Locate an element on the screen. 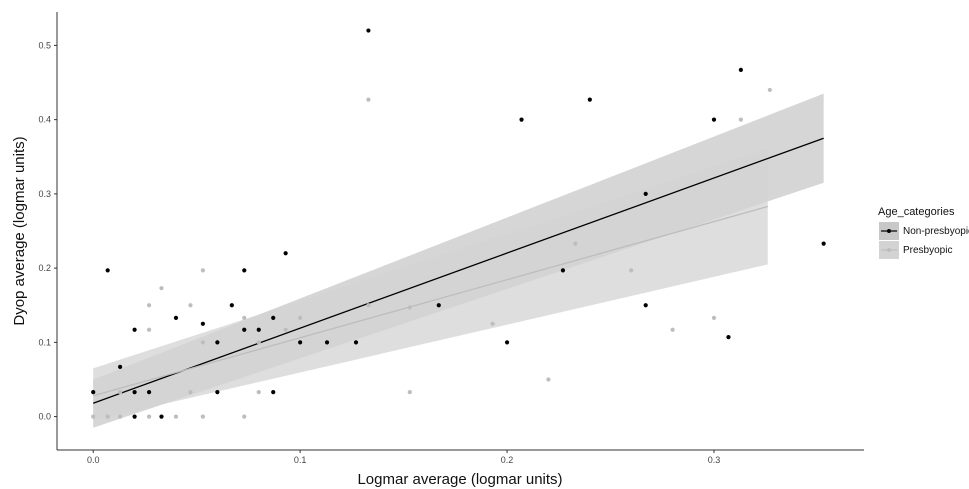 Image resolution: width=969 pixels, height=489 pixels. x-tick-label: 0.3 is located at coordinates (714, 460).